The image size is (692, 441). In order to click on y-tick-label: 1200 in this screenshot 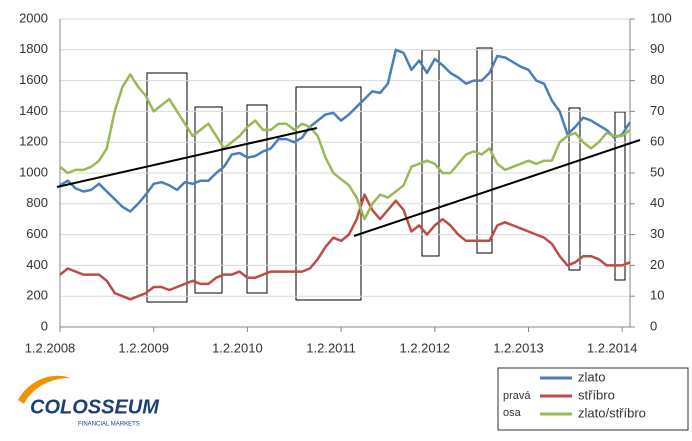, I will do `click(33, 141)`.